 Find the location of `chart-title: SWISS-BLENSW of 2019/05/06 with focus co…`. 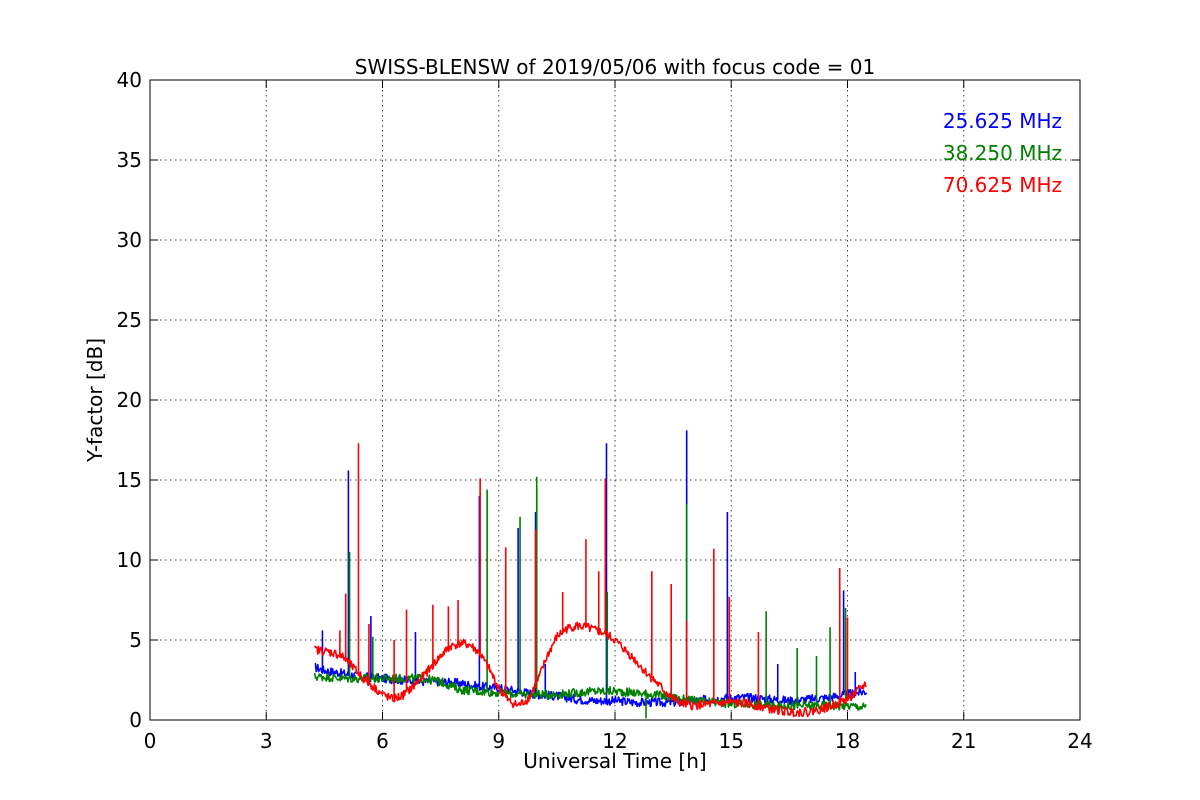

chart-title: SWISS-BLENSW of 2019/05/06 with focus co… is located at coordinates (615, 67).